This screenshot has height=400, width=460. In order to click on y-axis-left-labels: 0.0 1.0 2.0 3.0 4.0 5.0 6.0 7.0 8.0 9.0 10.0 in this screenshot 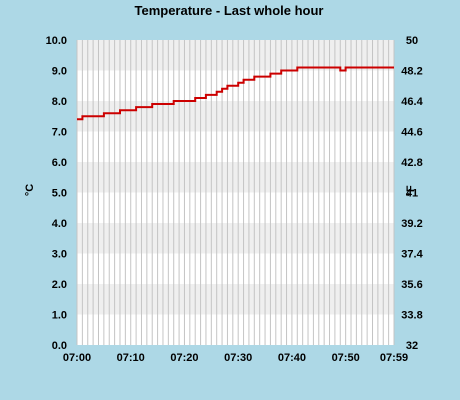, I will do `click(56, 193)`.